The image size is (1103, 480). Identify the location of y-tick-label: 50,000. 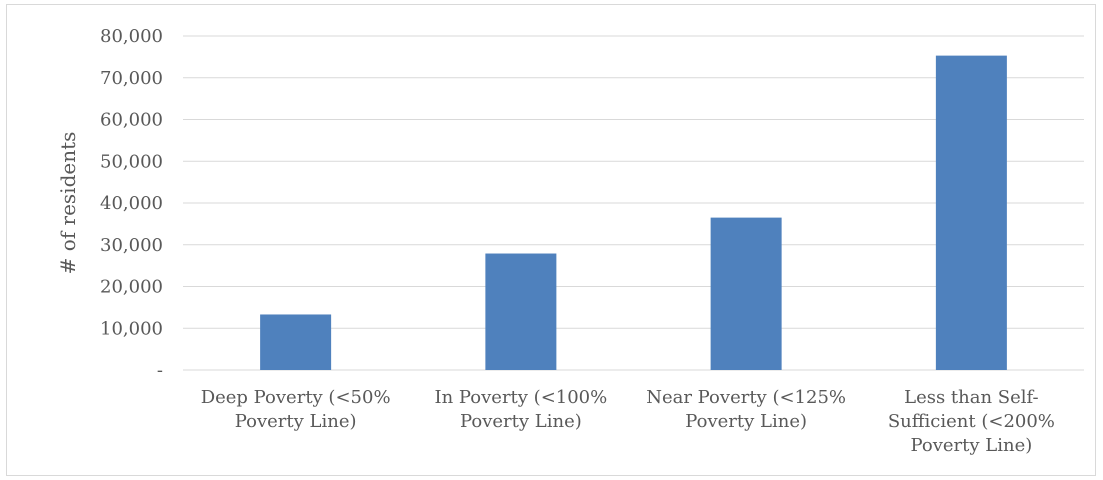
(131, 161).